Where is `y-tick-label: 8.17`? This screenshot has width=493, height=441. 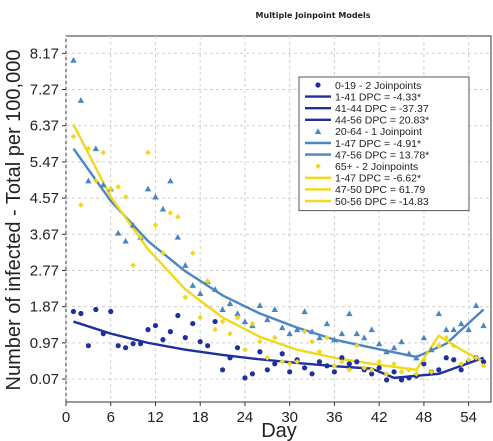
y-tick-label: 8.17 is located at coordinates (44, 53).